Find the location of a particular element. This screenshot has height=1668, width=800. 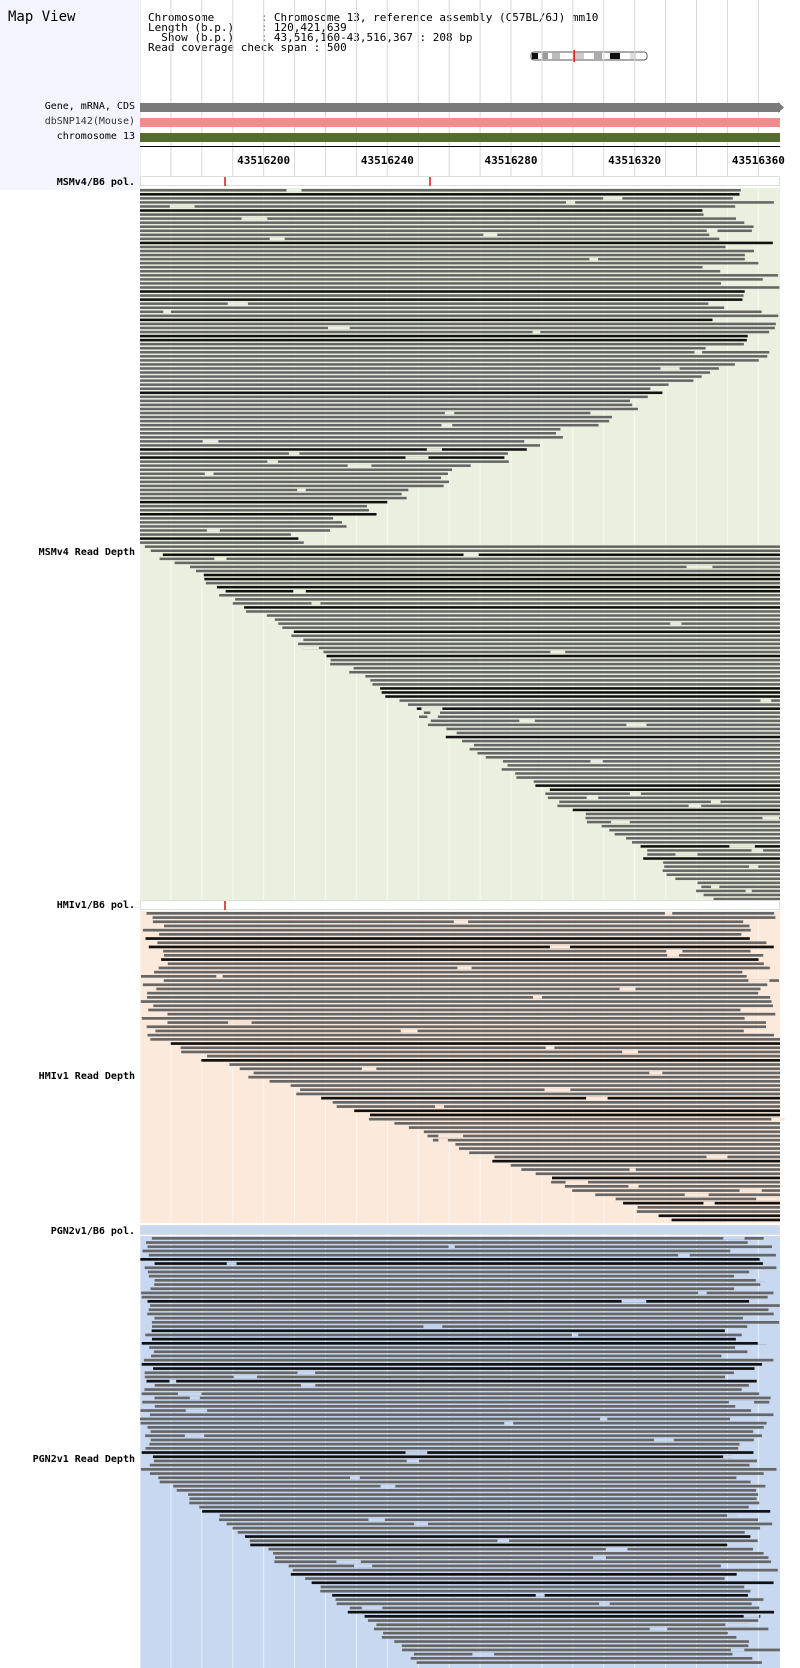

snp-marker is located at coordinates (225, 905).